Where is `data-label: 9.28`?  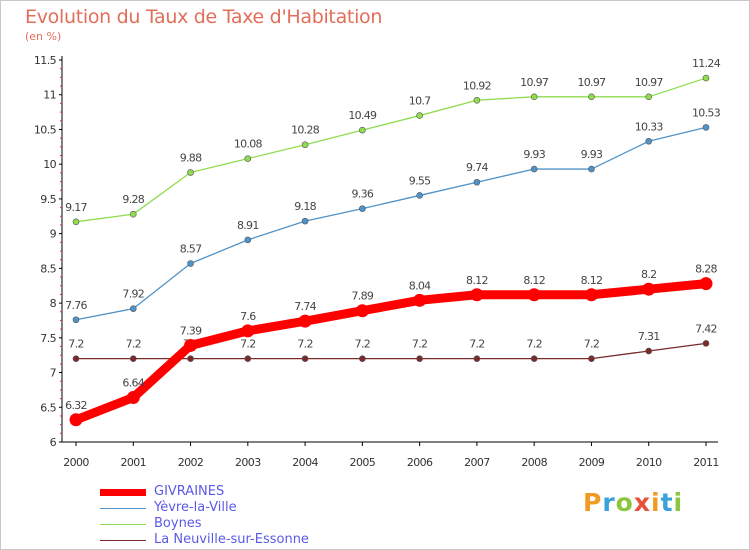
data-label: 9.28 is located at coordinates (133, 199).